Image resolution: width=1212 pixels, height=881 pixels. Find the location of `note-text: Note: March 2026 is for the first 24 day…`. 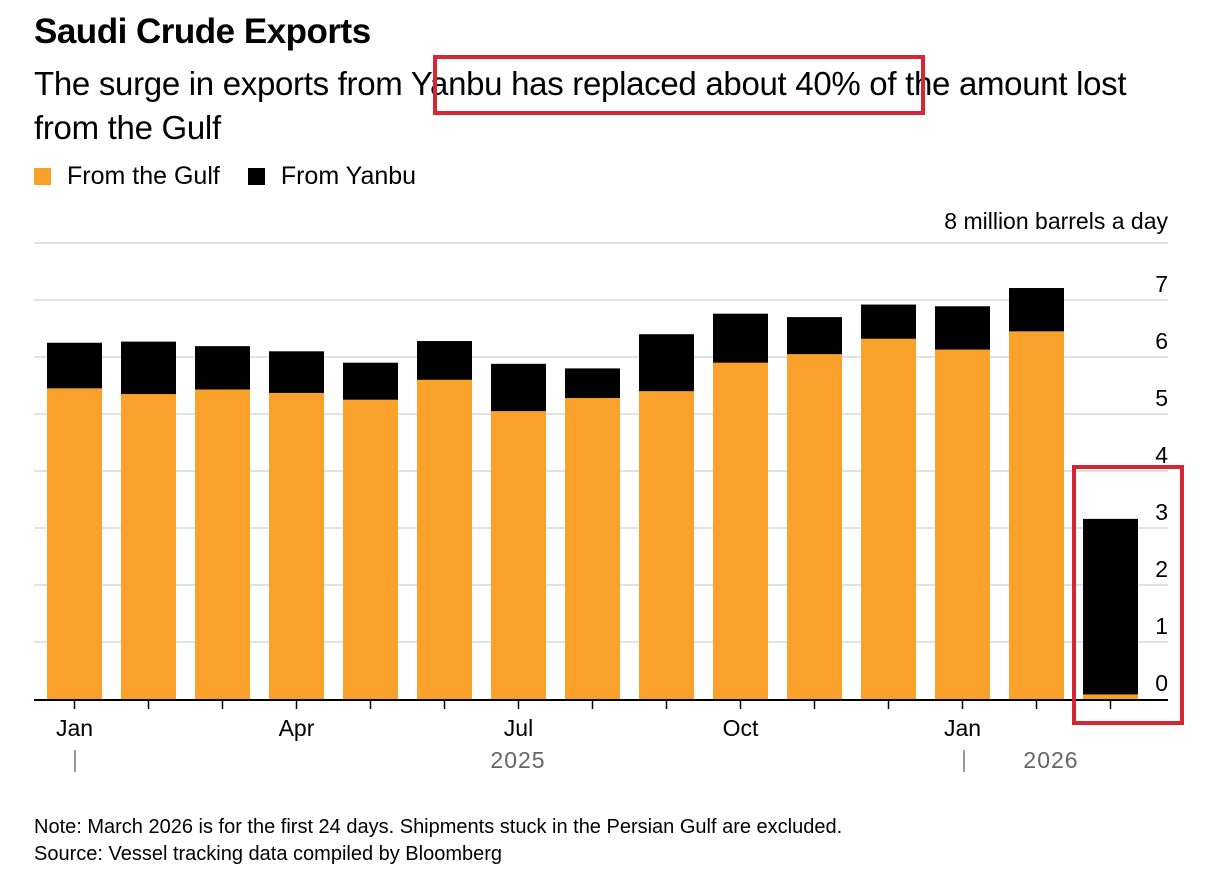

note-text: Note: March 2026 is for the first 24 day… is located at coordinates (438, 827).